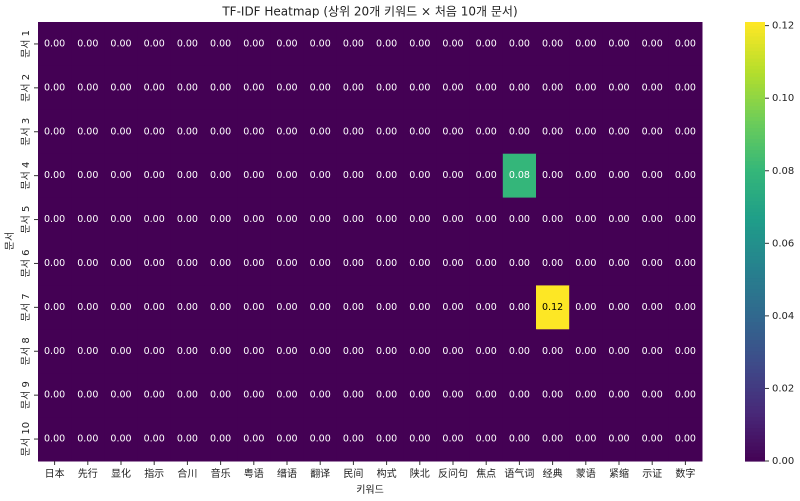 The image size is (800, 501). I want to click on chart-title: TF-IDF Heatmap (상위 20개 키워드 × 처음 10개 문서), so click(369, 12).